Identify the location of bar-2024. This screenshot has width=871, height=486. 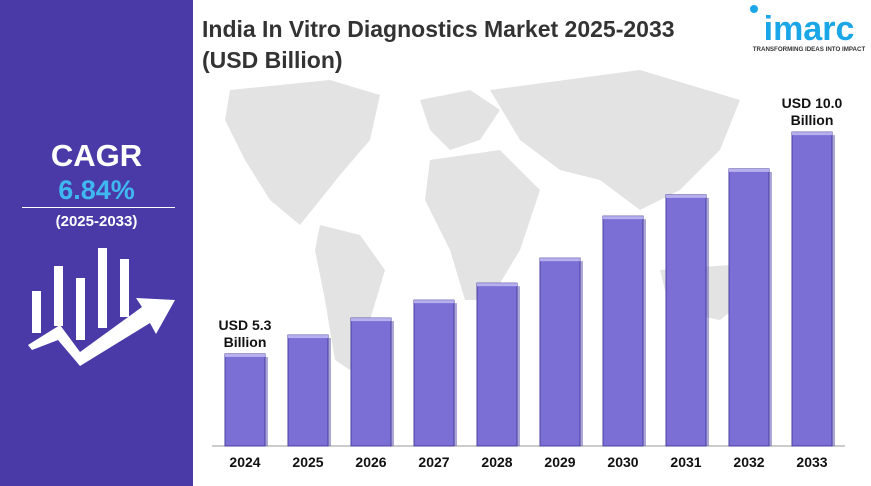
(245, 400).